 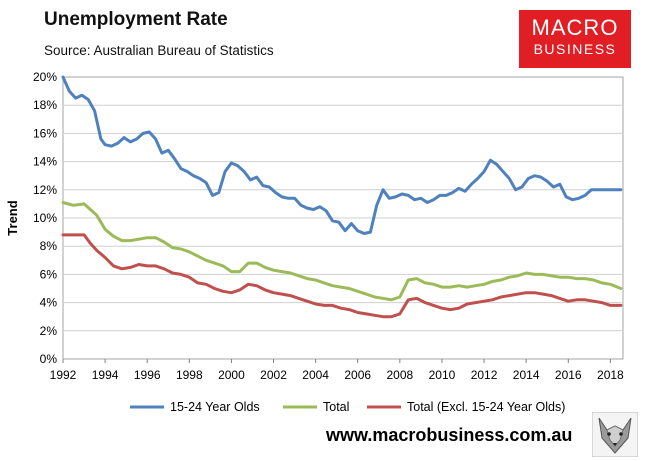 What do you see at coordinates (215, 407) in the screenshot?
I see `legend-label: 15-24 Year Olds` at bounding box center [215, 407].